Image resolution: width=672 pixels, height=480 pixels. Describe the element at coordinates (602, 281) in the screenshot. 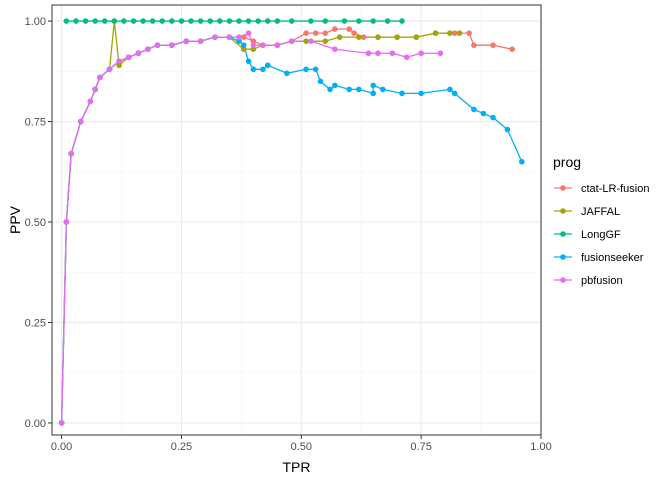

I see `legend-label-pbfusion: pbfusion` at that location.